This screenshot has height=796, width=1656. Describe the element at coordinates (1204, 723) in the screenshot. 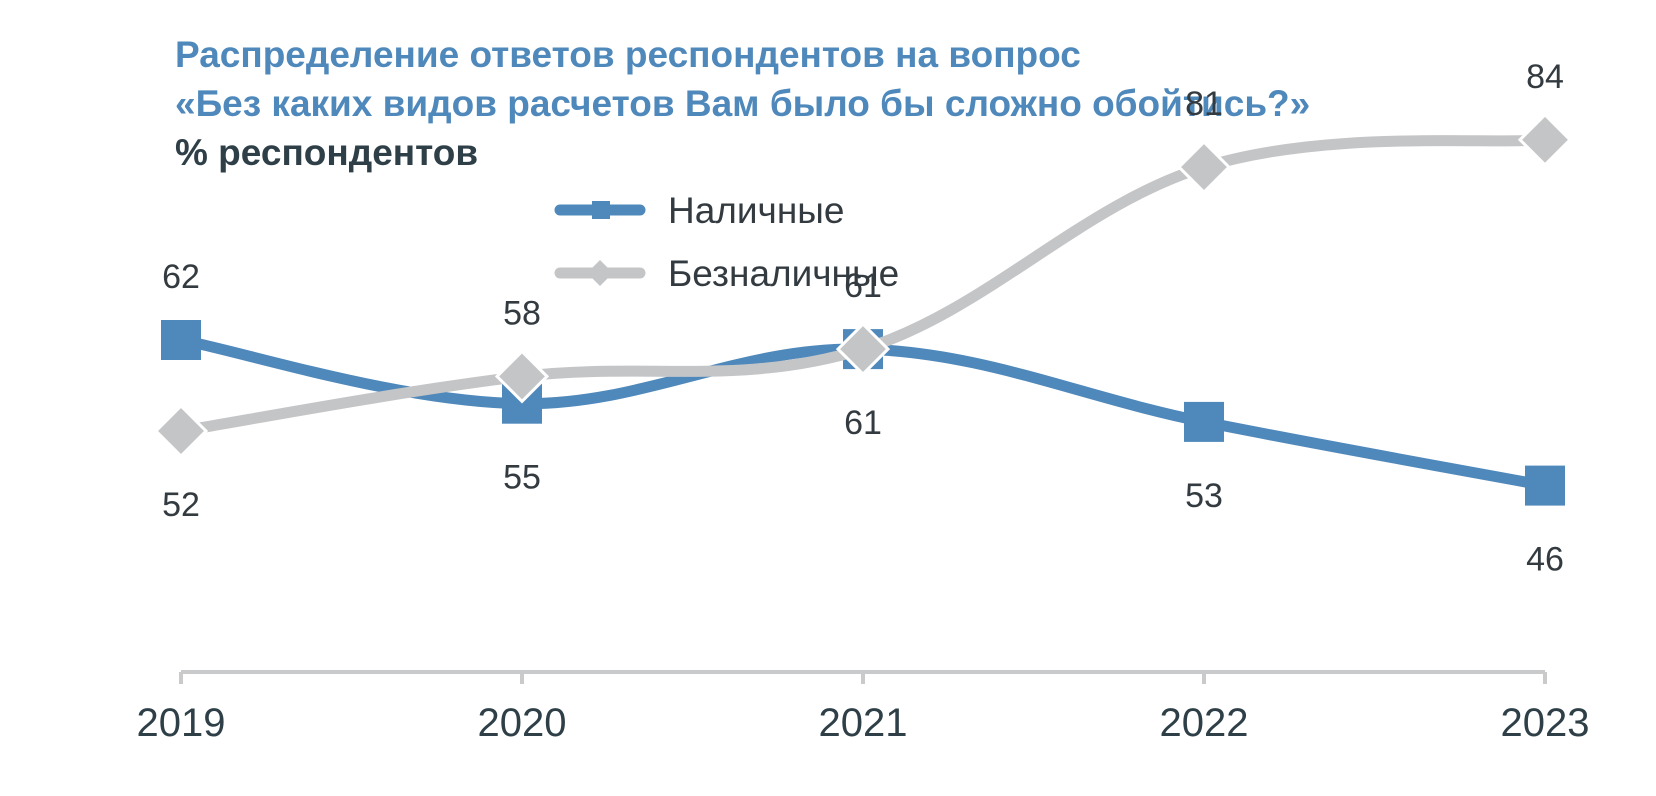

I see `x-tick-label: 2022` at that location.